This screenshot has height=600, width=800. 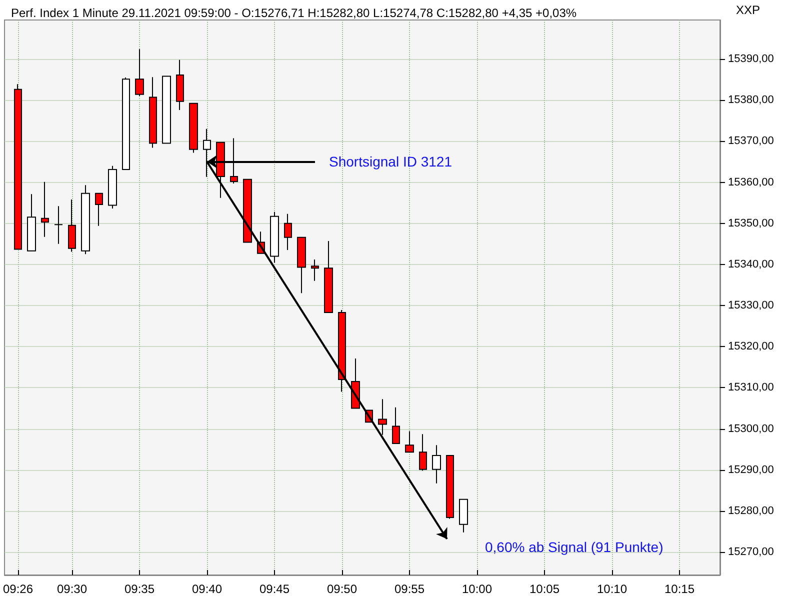 I want to click on y-tick-label: 15280,00, so click(x=751, y=510).